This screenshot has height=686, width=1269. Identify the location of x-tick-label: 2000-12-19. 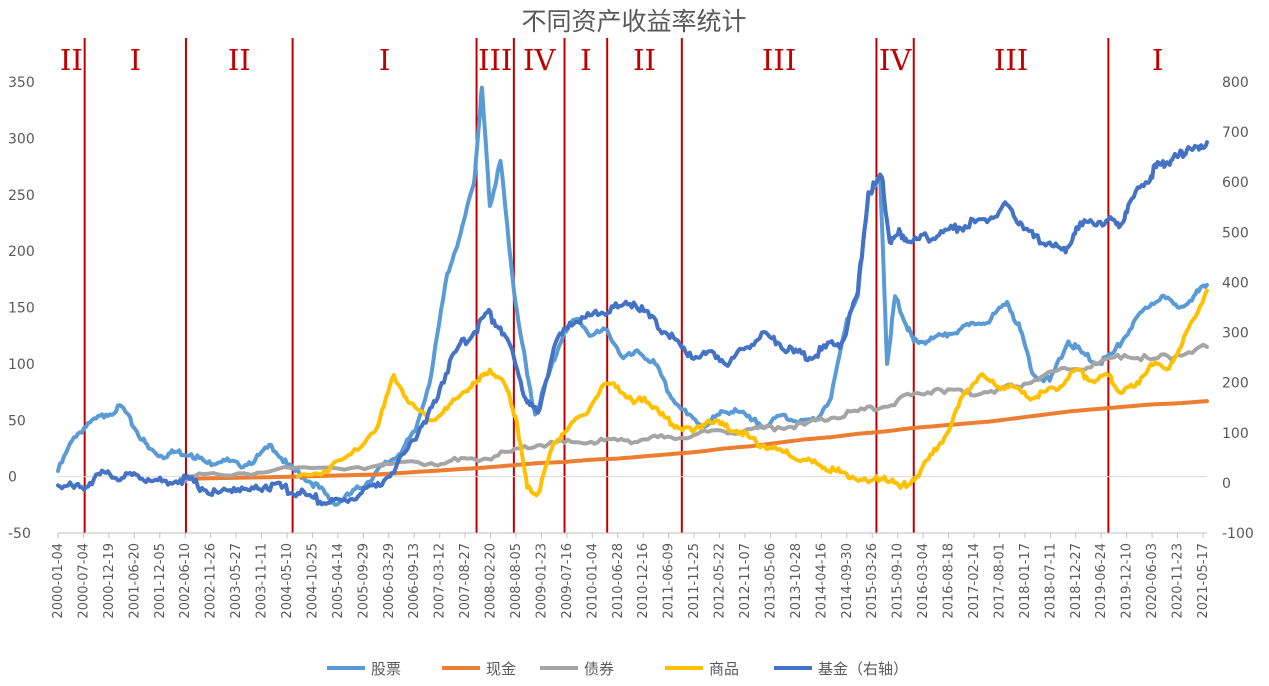
(109, 581).